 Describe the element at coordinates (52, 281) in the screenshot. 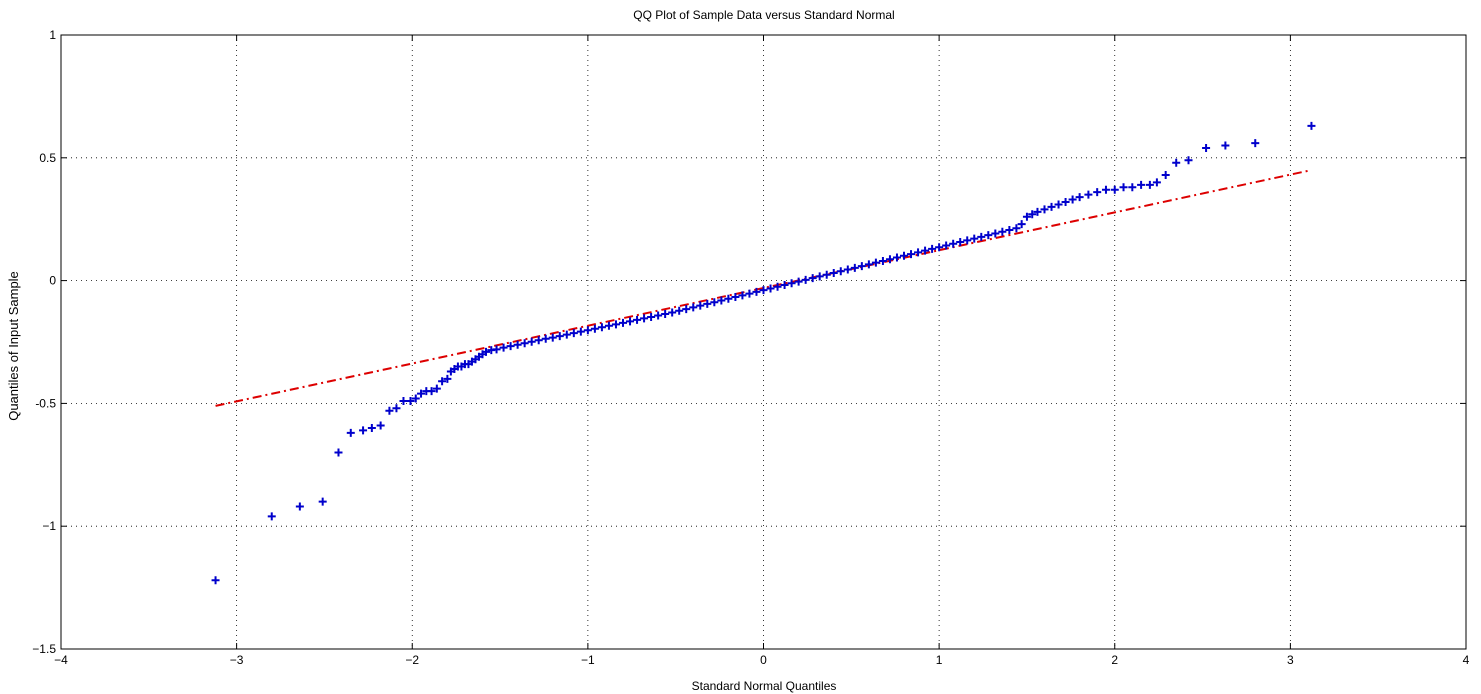

I see `y-tick-label: 0` at that location.